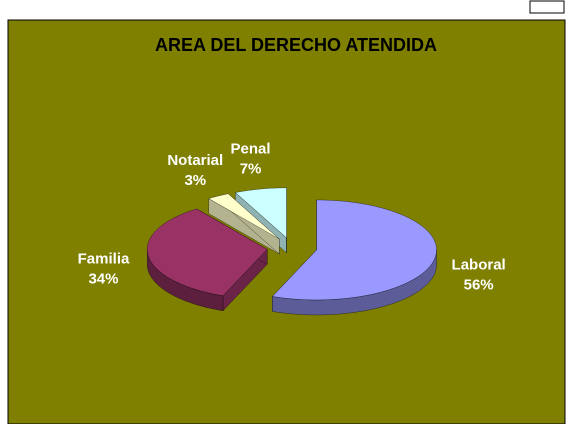 The image size is (574, 424). Describe the element at coordinates (195, 180) in the screenshot. I see `slice-value-label: 3%` at that location.